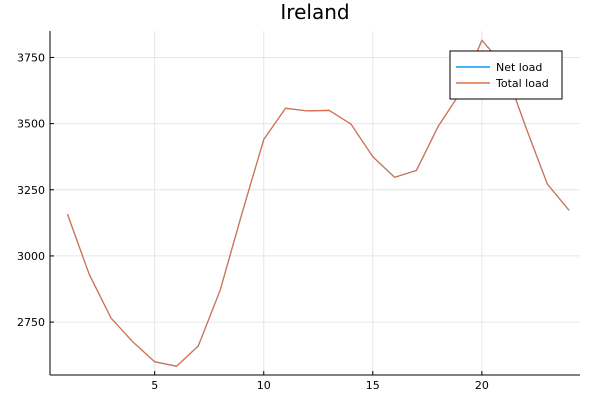 The image size is (600, 400). I want to click on legend-label: Net load, so click(519, 67).